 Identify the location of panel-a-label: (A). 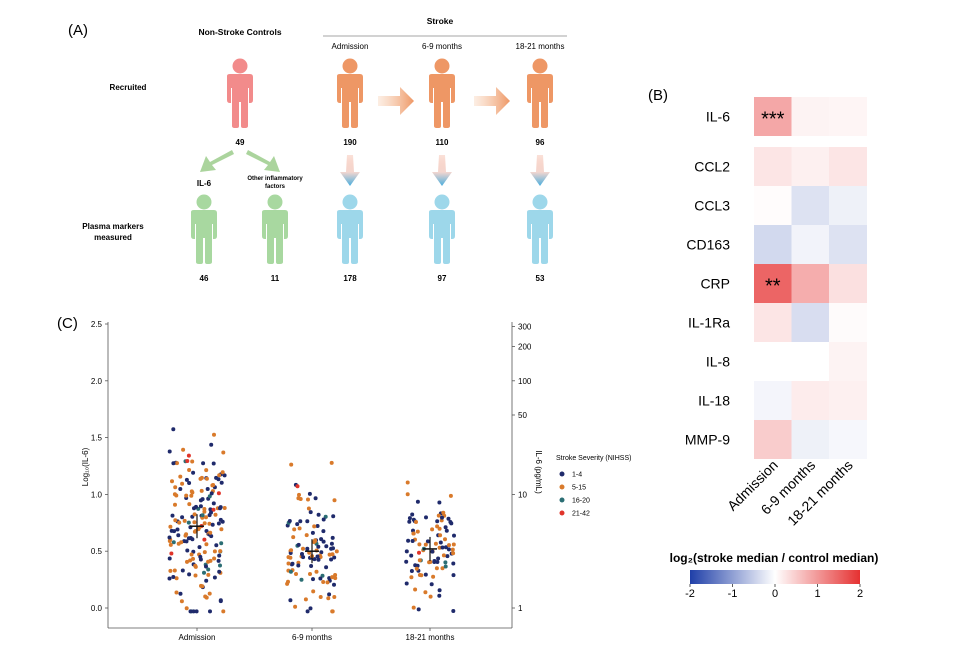
(78, 30).